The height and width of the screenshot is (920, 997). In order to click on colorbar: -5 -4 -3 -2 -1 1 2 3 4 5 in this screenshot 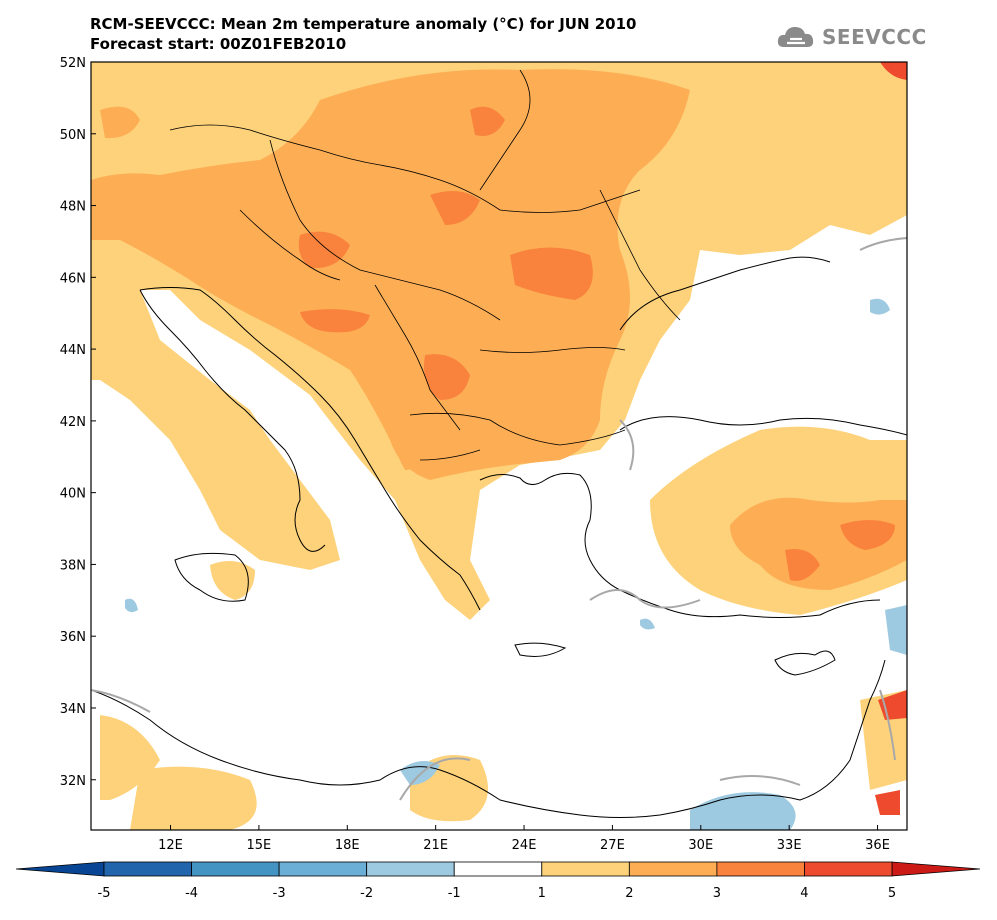, I will do `click(498, 881)`.